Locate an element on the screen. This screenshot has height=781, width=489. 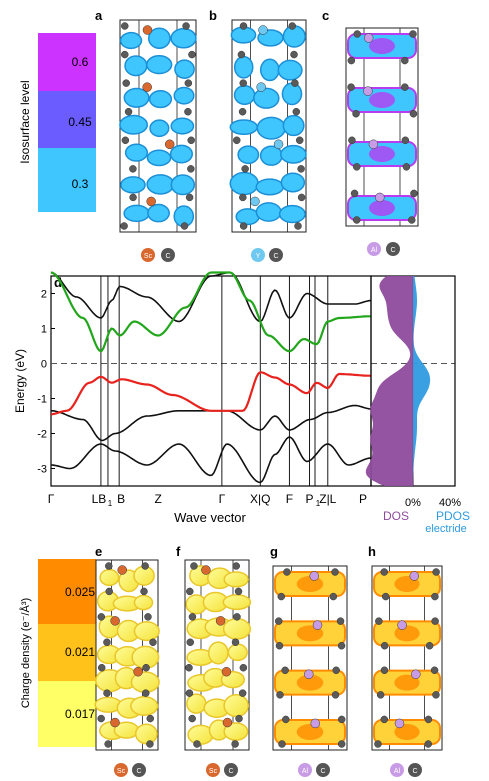
iso-swatch-mid is located at coordinates (67, 119).